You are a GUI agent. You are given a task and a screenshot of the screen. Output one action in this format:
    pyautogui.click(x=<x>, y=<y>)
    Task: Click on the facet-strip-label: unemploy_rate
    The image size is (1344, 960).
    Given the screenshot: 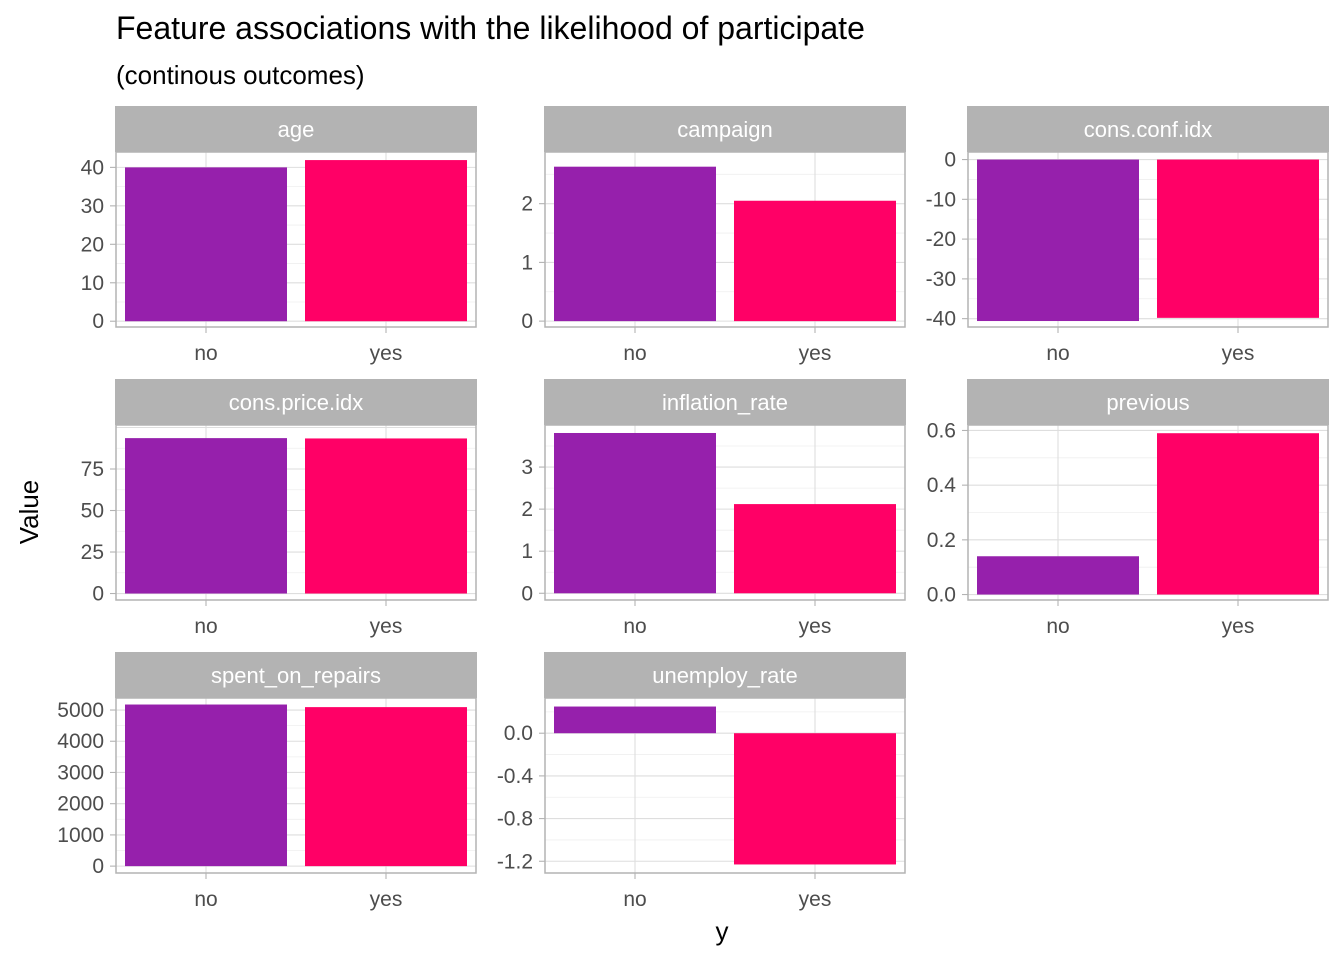 What is the action you would take?
    pyautogui.click(x=725, y=675)
    